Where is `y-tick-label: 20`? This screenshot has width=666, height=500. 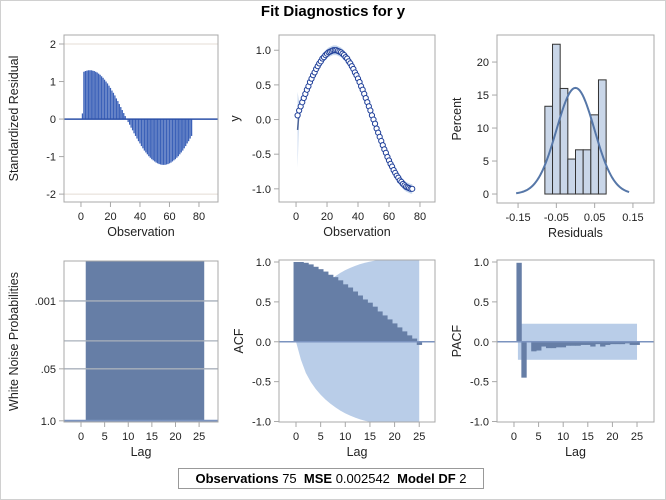
y-tick-label: 20 is located at coordinates (483, 63).